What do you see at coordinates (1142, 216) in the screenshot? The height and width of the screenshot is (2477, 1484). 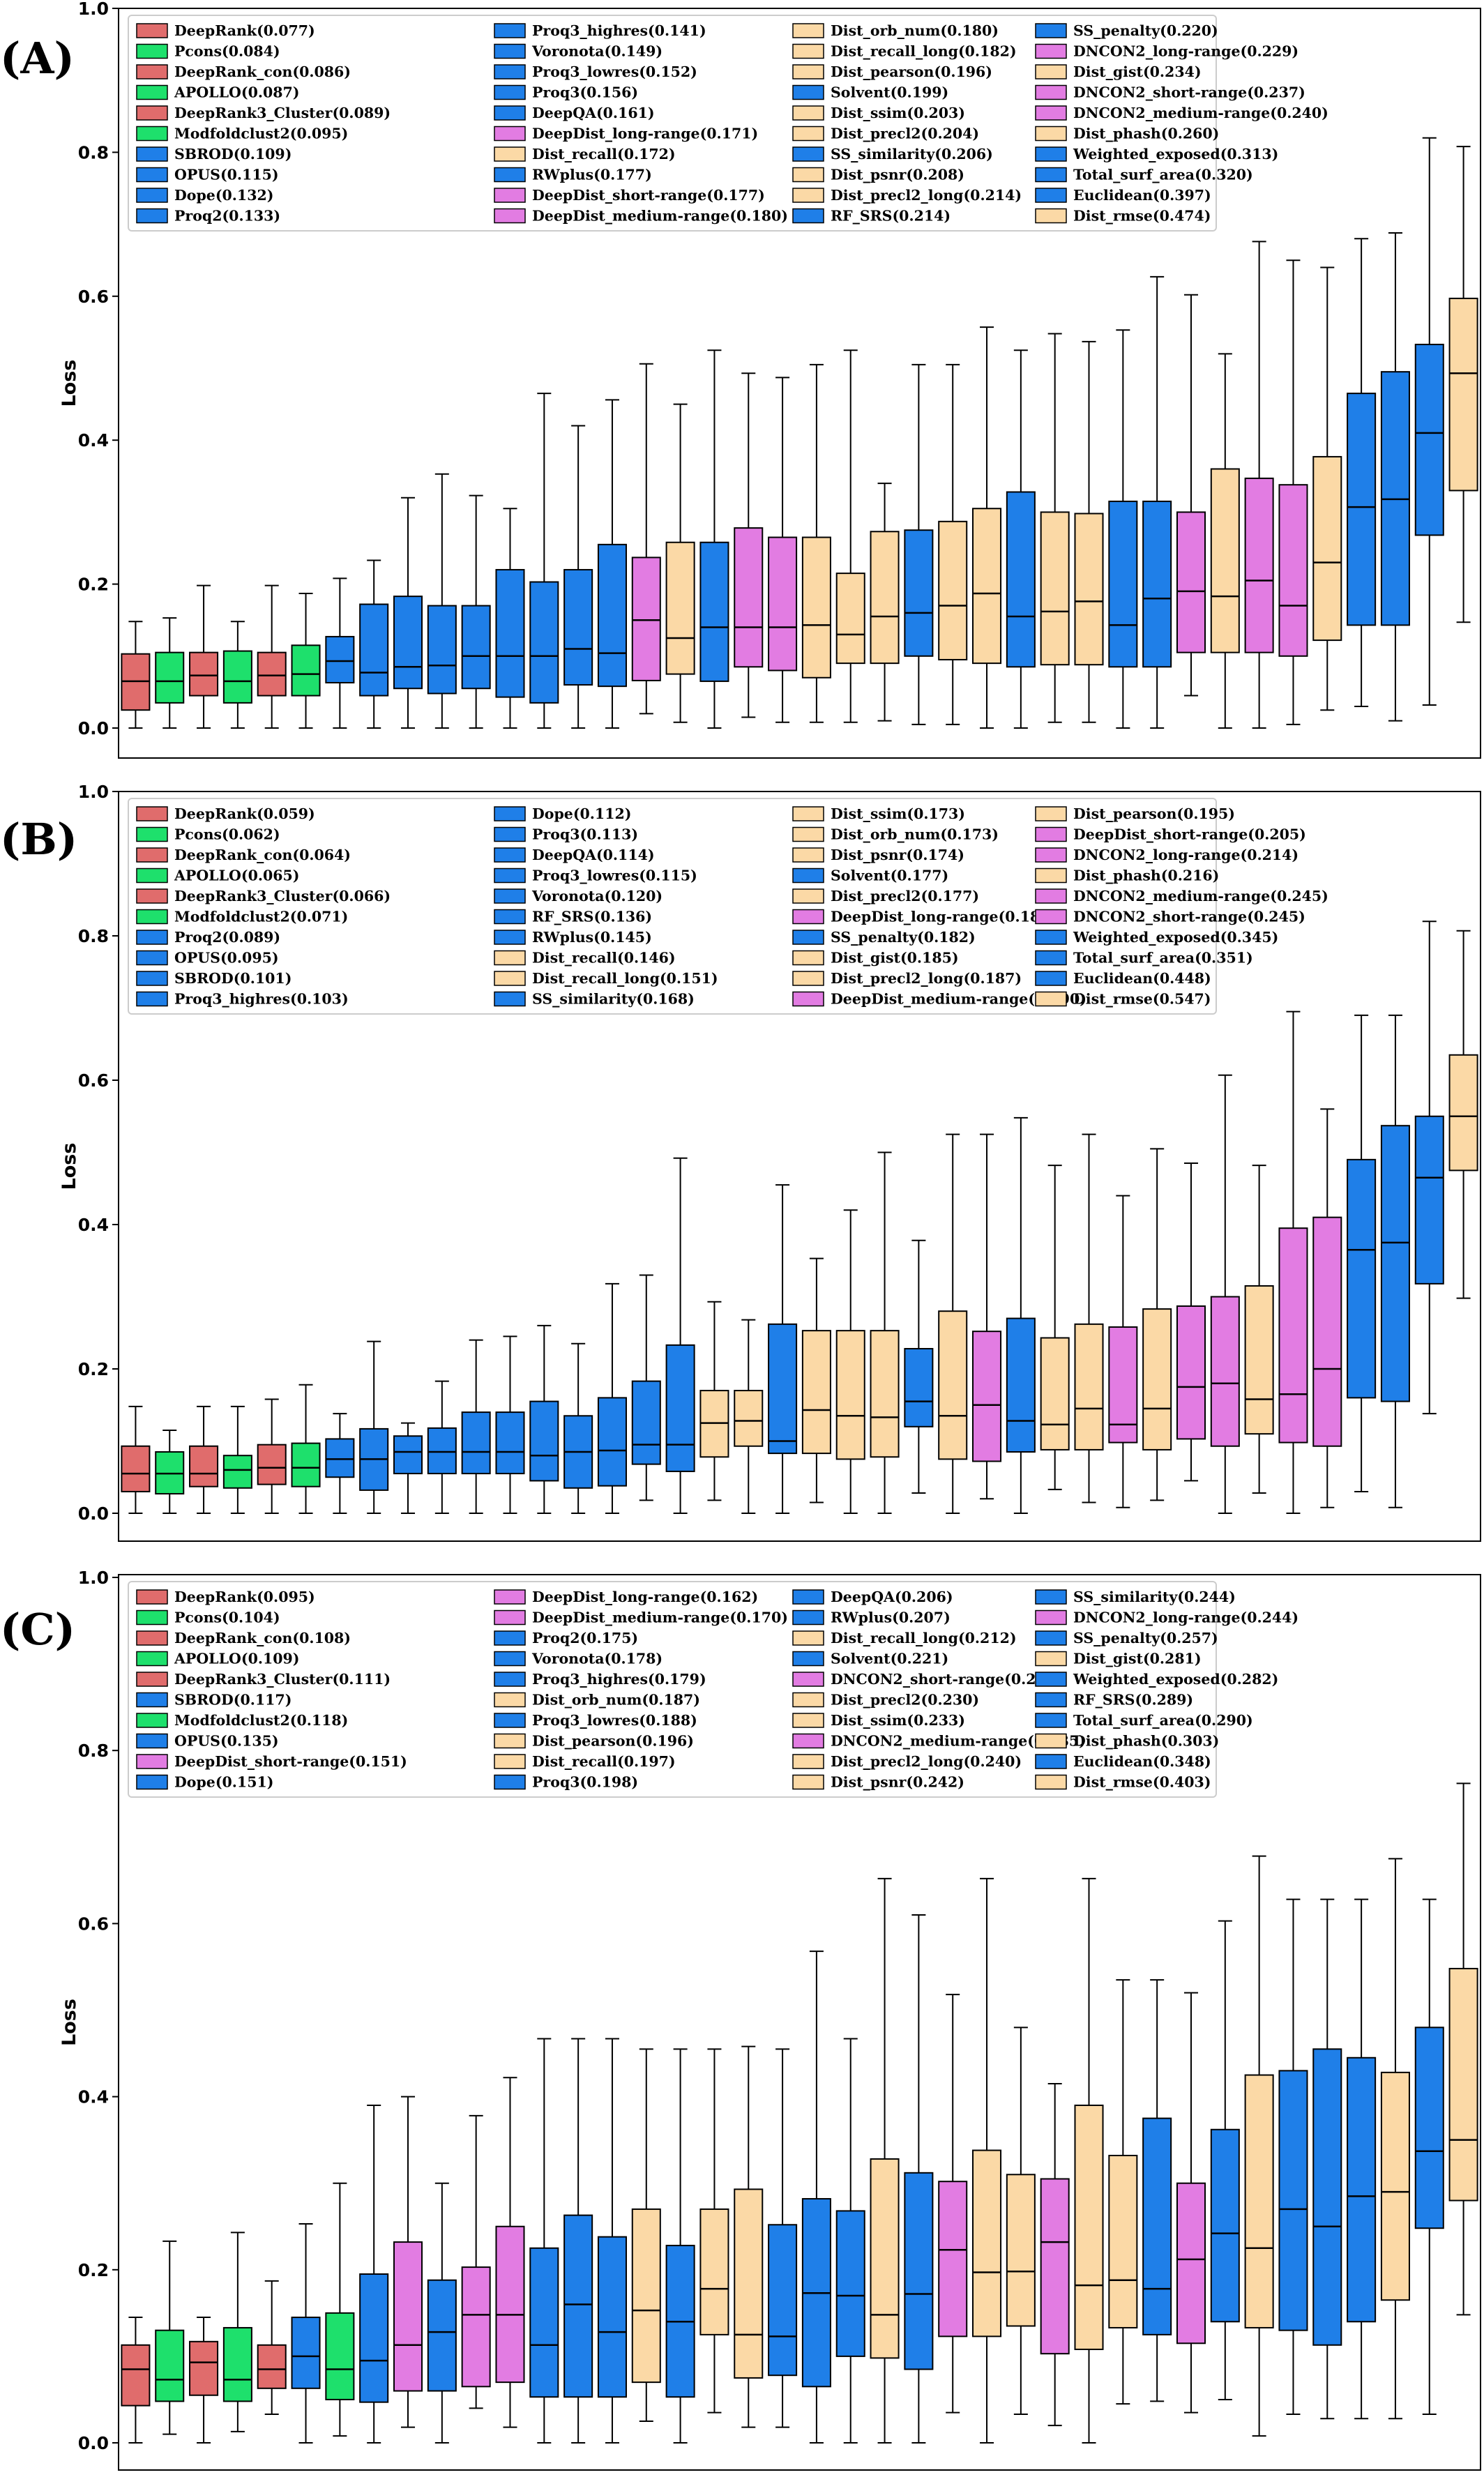 I see `legend-label: Dist_rmse(0.474)` at bounding box center [1142, 216].